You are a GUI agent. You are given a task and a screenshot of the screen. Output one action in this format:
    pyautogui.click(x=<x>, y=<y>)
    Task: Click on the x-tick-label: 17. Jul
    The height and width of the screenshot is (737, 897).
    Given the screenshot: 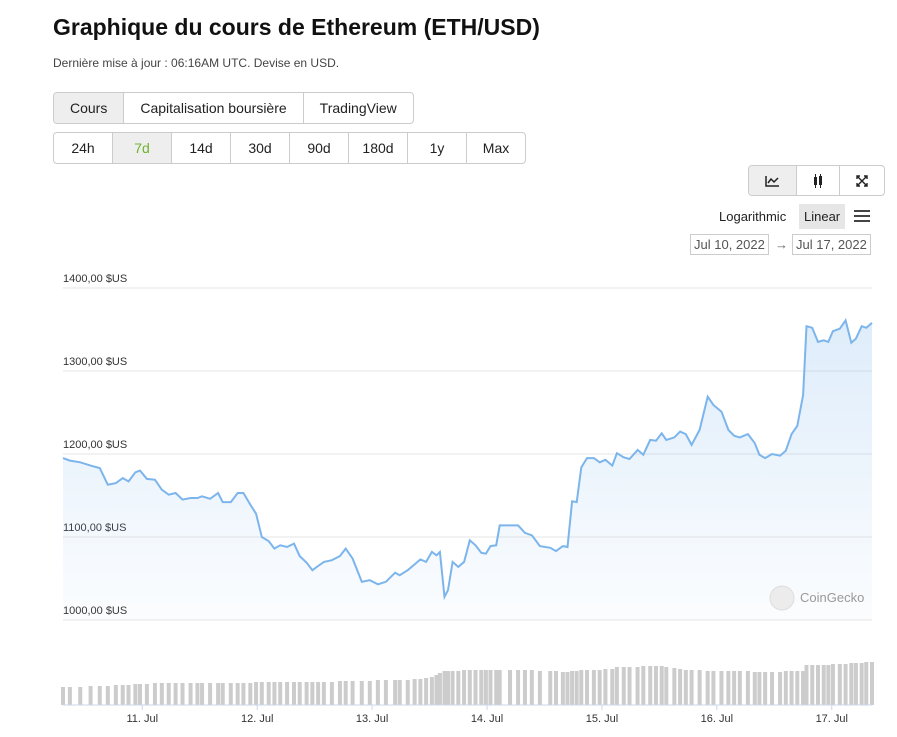 What is the action you would take?
    pyautogui.click(x=832, y=719)
    